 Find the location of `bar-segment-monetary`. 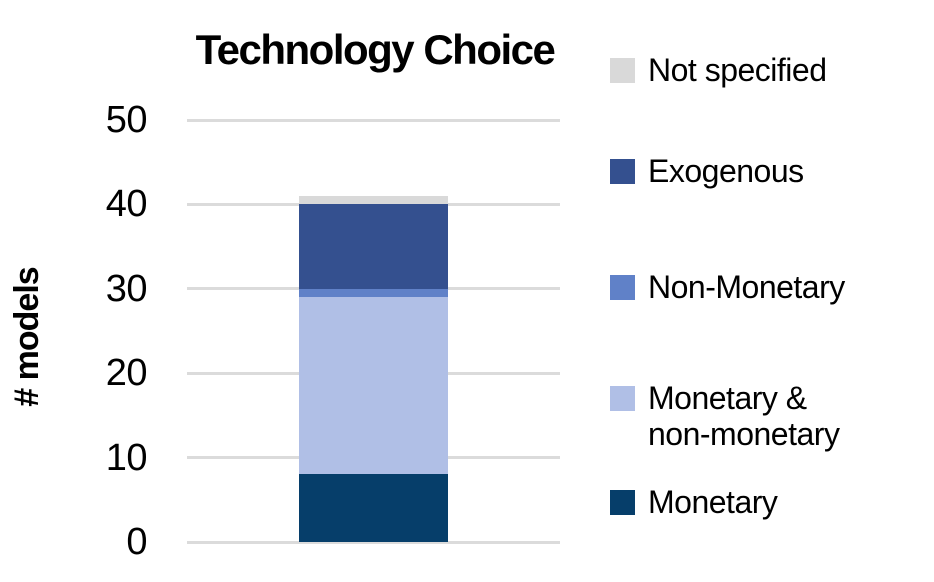

bar-segment-monetary is located at coordinates (373, 508).